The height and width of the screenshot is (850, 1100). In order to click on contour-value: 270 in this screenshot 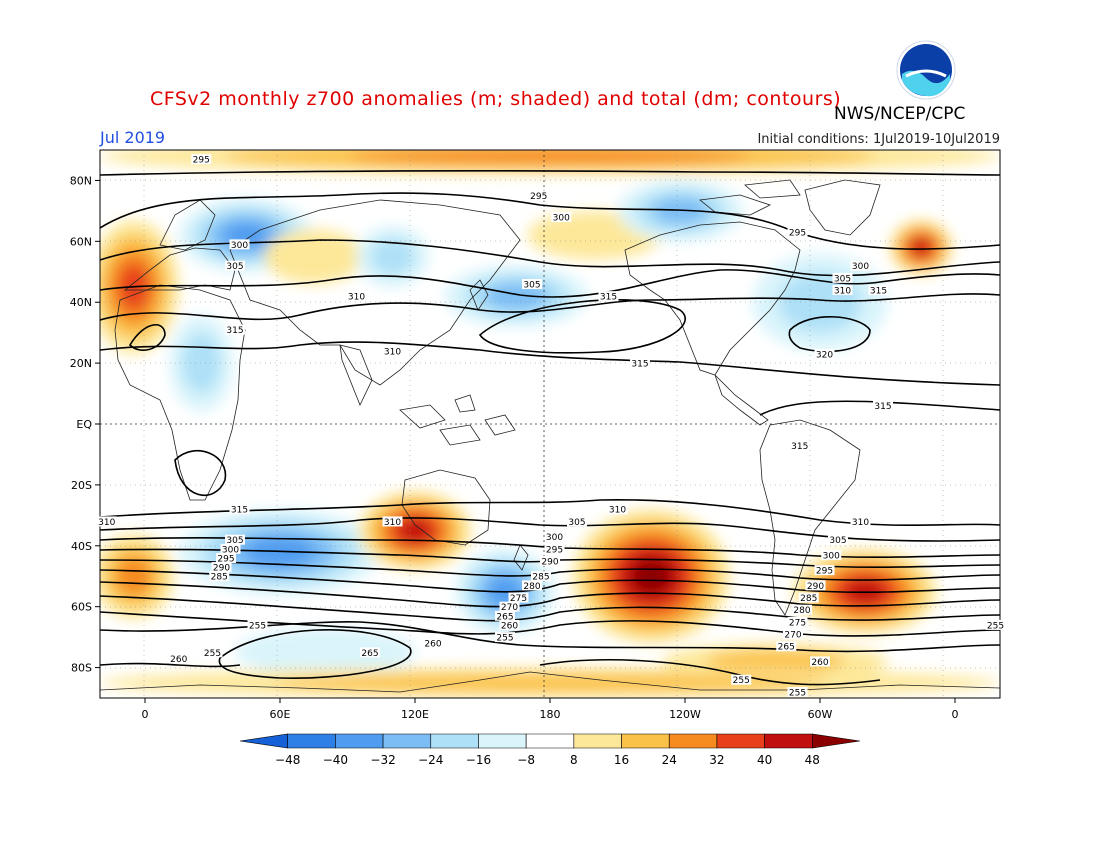, I will do `click(792, 636)`.